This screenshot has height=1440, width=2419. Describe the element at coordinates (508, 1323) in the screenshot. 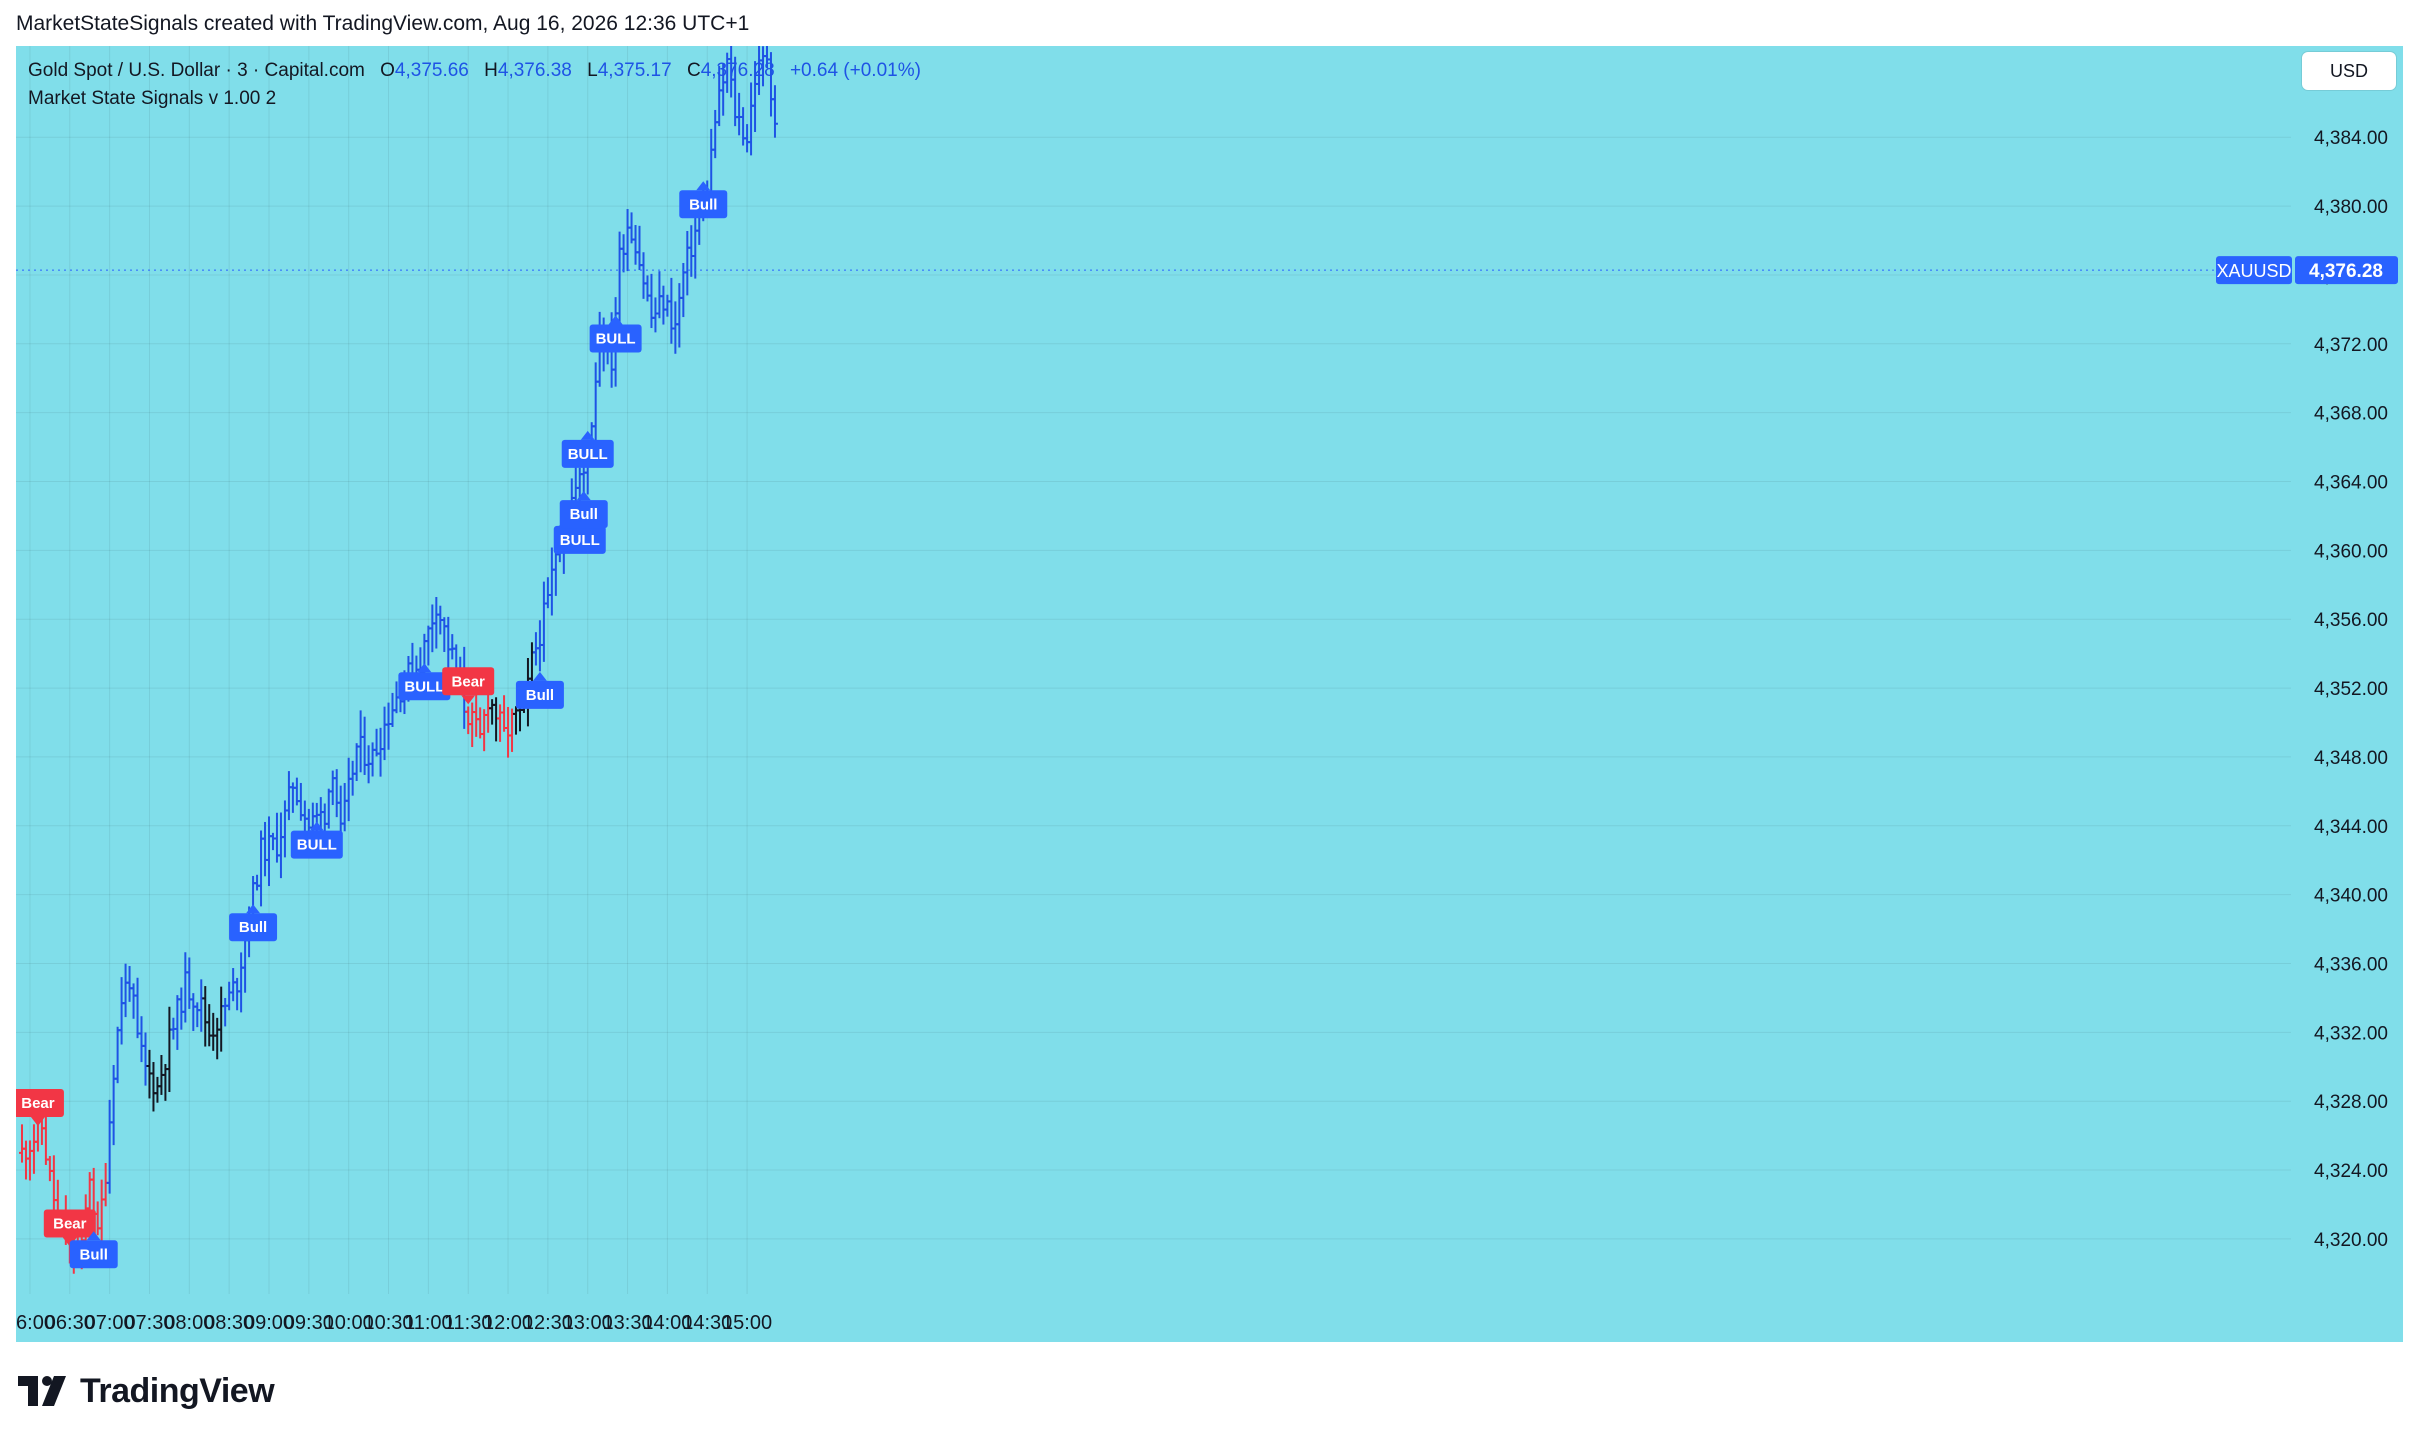

I see `x-tick-label: 12:00` at that location.